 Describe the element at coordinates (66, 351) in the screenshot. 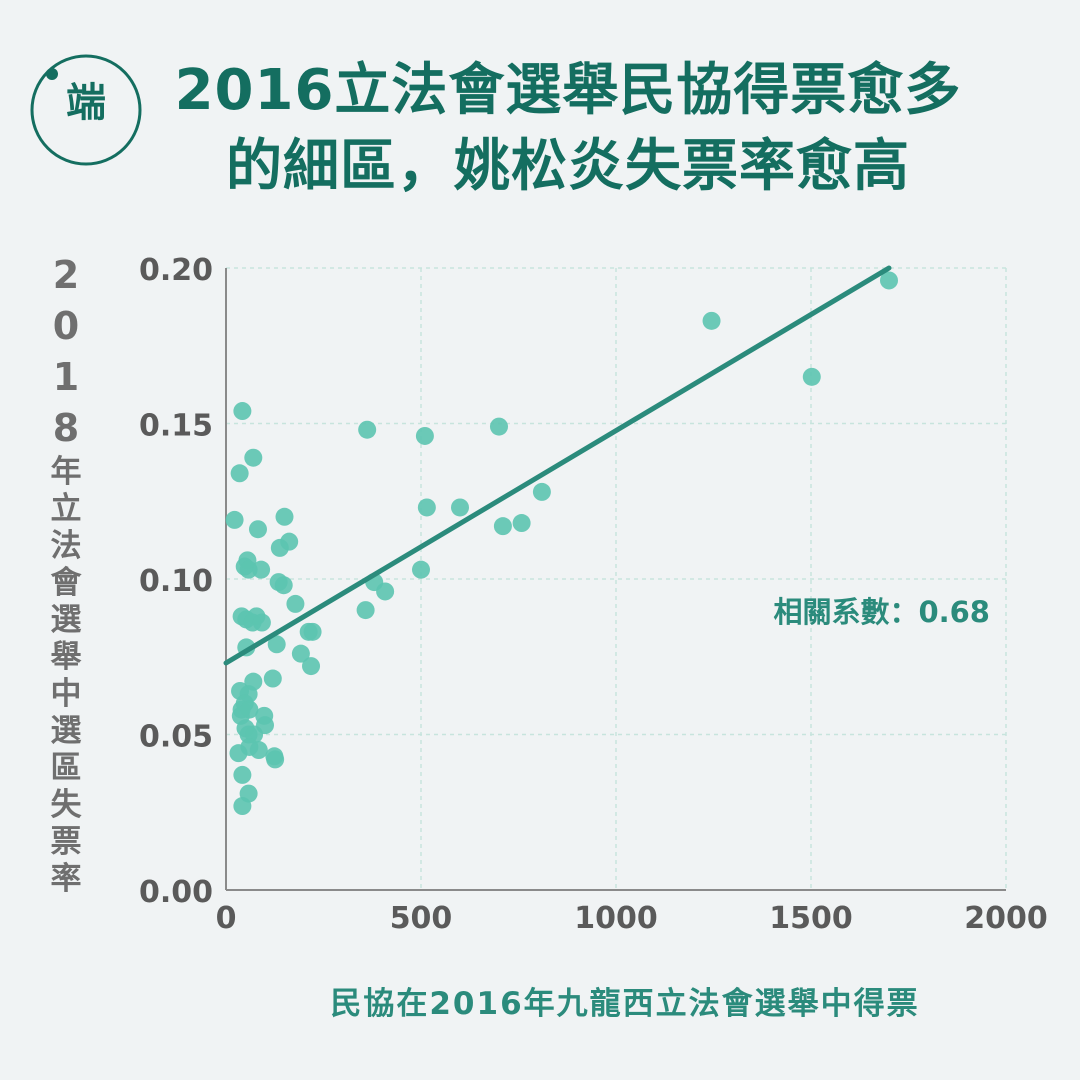

I see `y-axis-label-year: 2018` at that location.